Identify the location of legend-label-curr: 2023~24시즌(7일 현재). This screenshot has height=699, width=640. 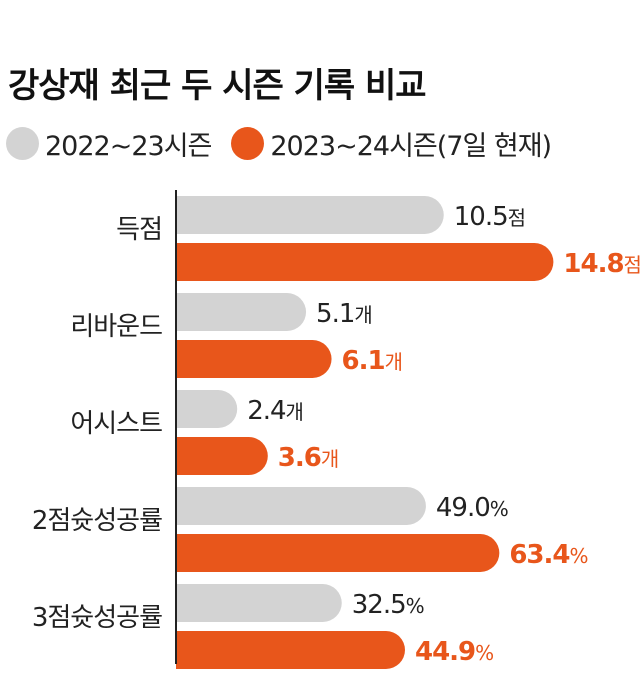
(411, 146).